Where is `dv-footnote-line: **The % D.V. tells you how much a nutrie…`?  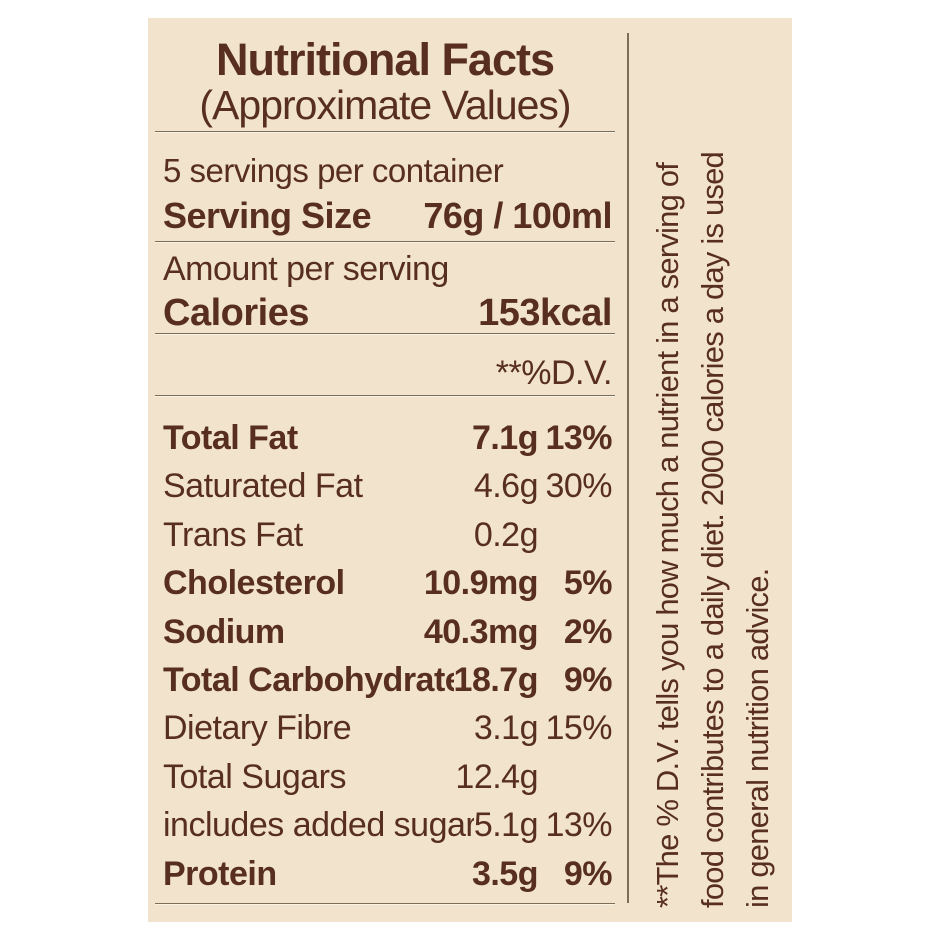 dv-footnote-line: **The % D.V. tells you how much a nutrie… is located at coordinates (667, 535).